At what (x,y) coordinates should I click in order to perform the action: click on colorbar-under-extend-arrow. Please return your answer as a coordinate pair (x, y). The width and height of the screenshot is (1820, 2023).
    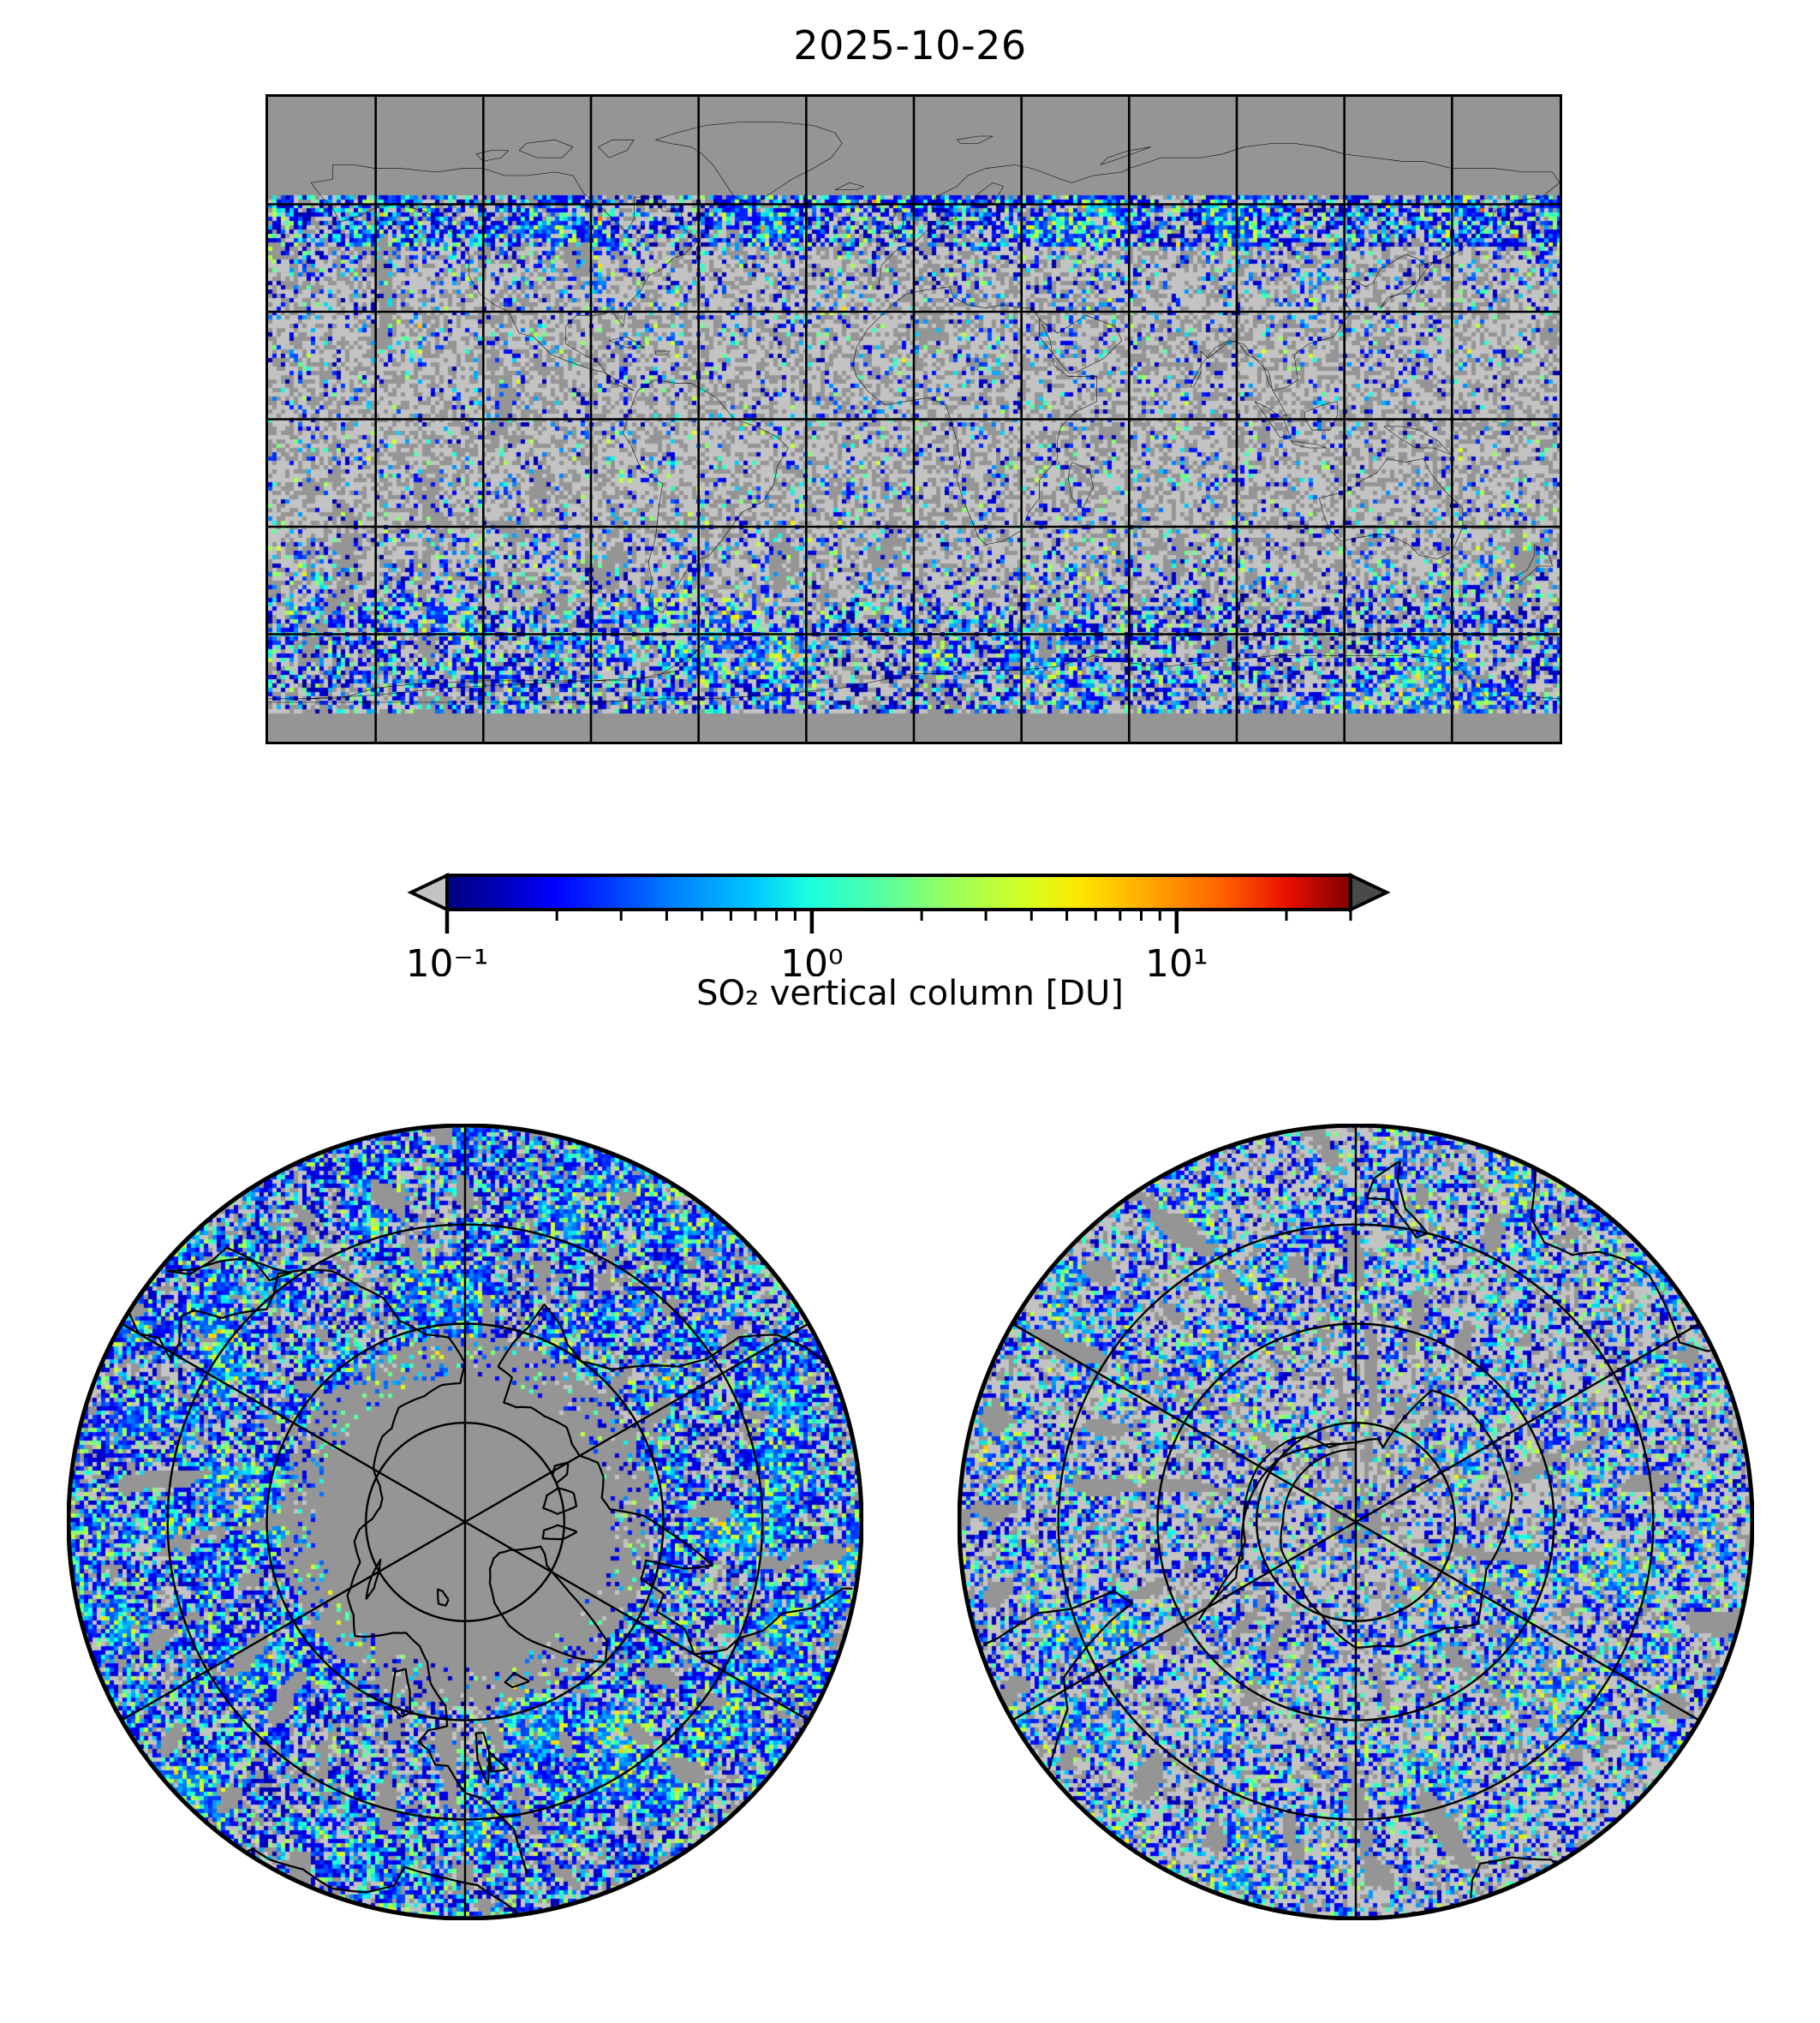
    Looking at the image, I should click on (428, 892).